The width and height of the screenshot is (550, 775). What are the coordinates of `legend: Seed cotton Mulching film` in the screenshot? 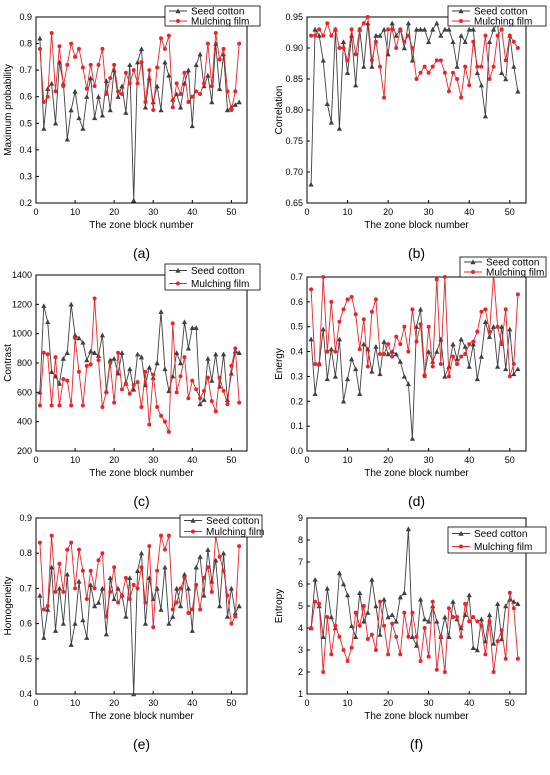 It's located at (212, 277).